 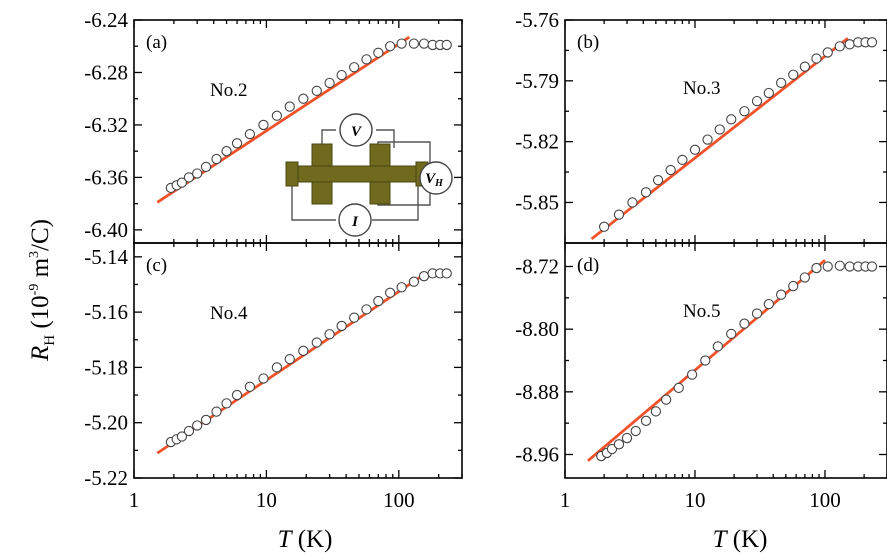 What do you see at coordinates (292, 174) in the screenshot?
I see `hall-bar-pad-left` at bounding box center [292, 174].